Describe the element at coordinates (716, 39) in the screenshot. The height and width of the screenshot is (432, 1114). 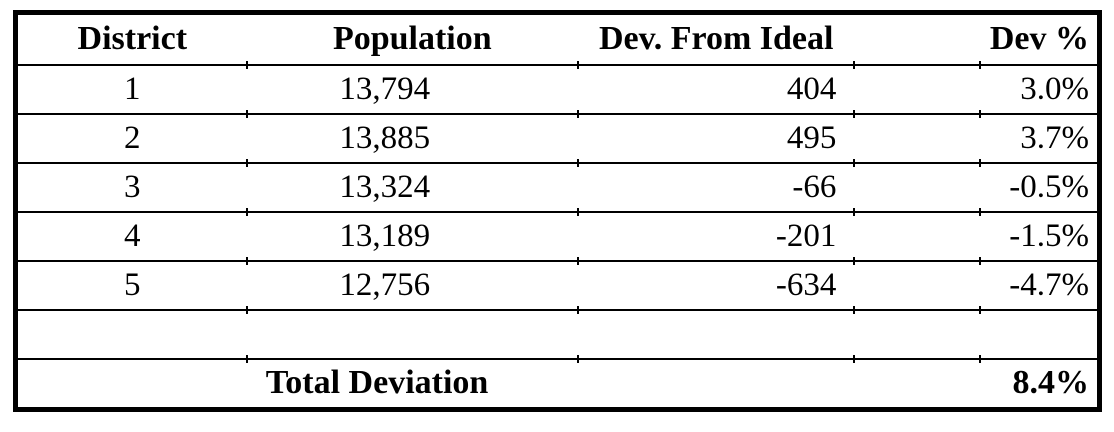
I see `column-header-dev-from-ideal: Dev. From Ideal` at that location.